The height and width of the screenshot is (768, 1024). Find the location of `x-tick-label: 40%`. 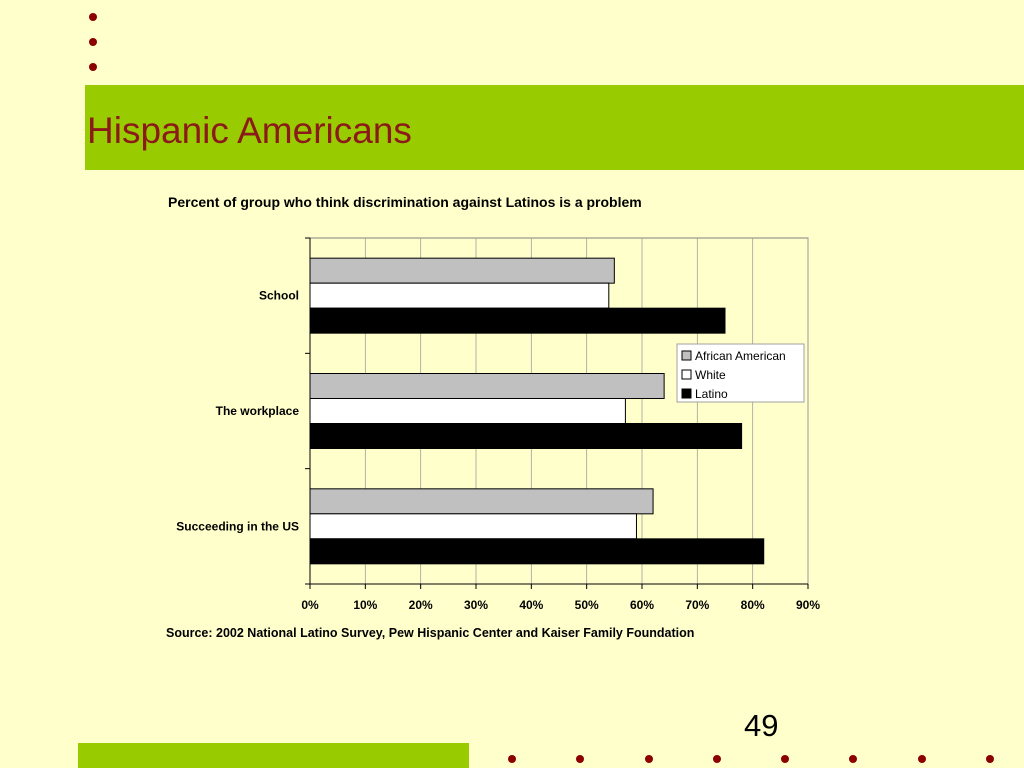

x-tick-label: 40% is located at coordinates (531, 605).